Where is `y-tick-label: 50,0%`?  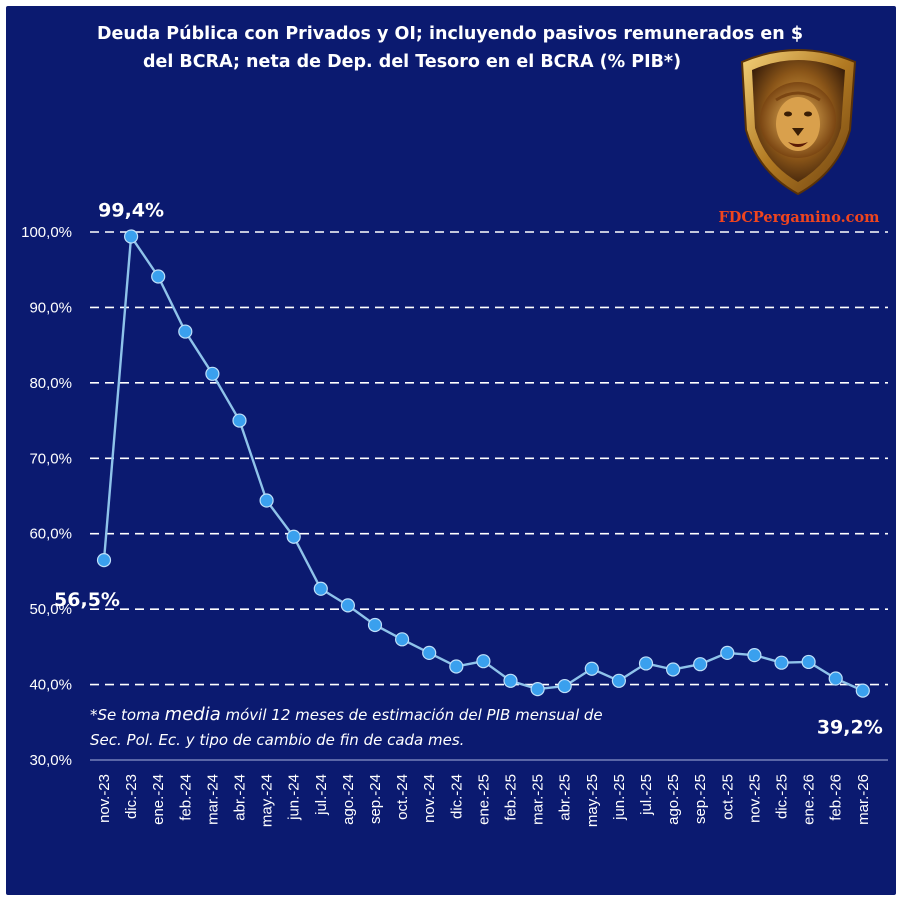 y-tick-label: 50,0% is located at coordinates (50, 609).